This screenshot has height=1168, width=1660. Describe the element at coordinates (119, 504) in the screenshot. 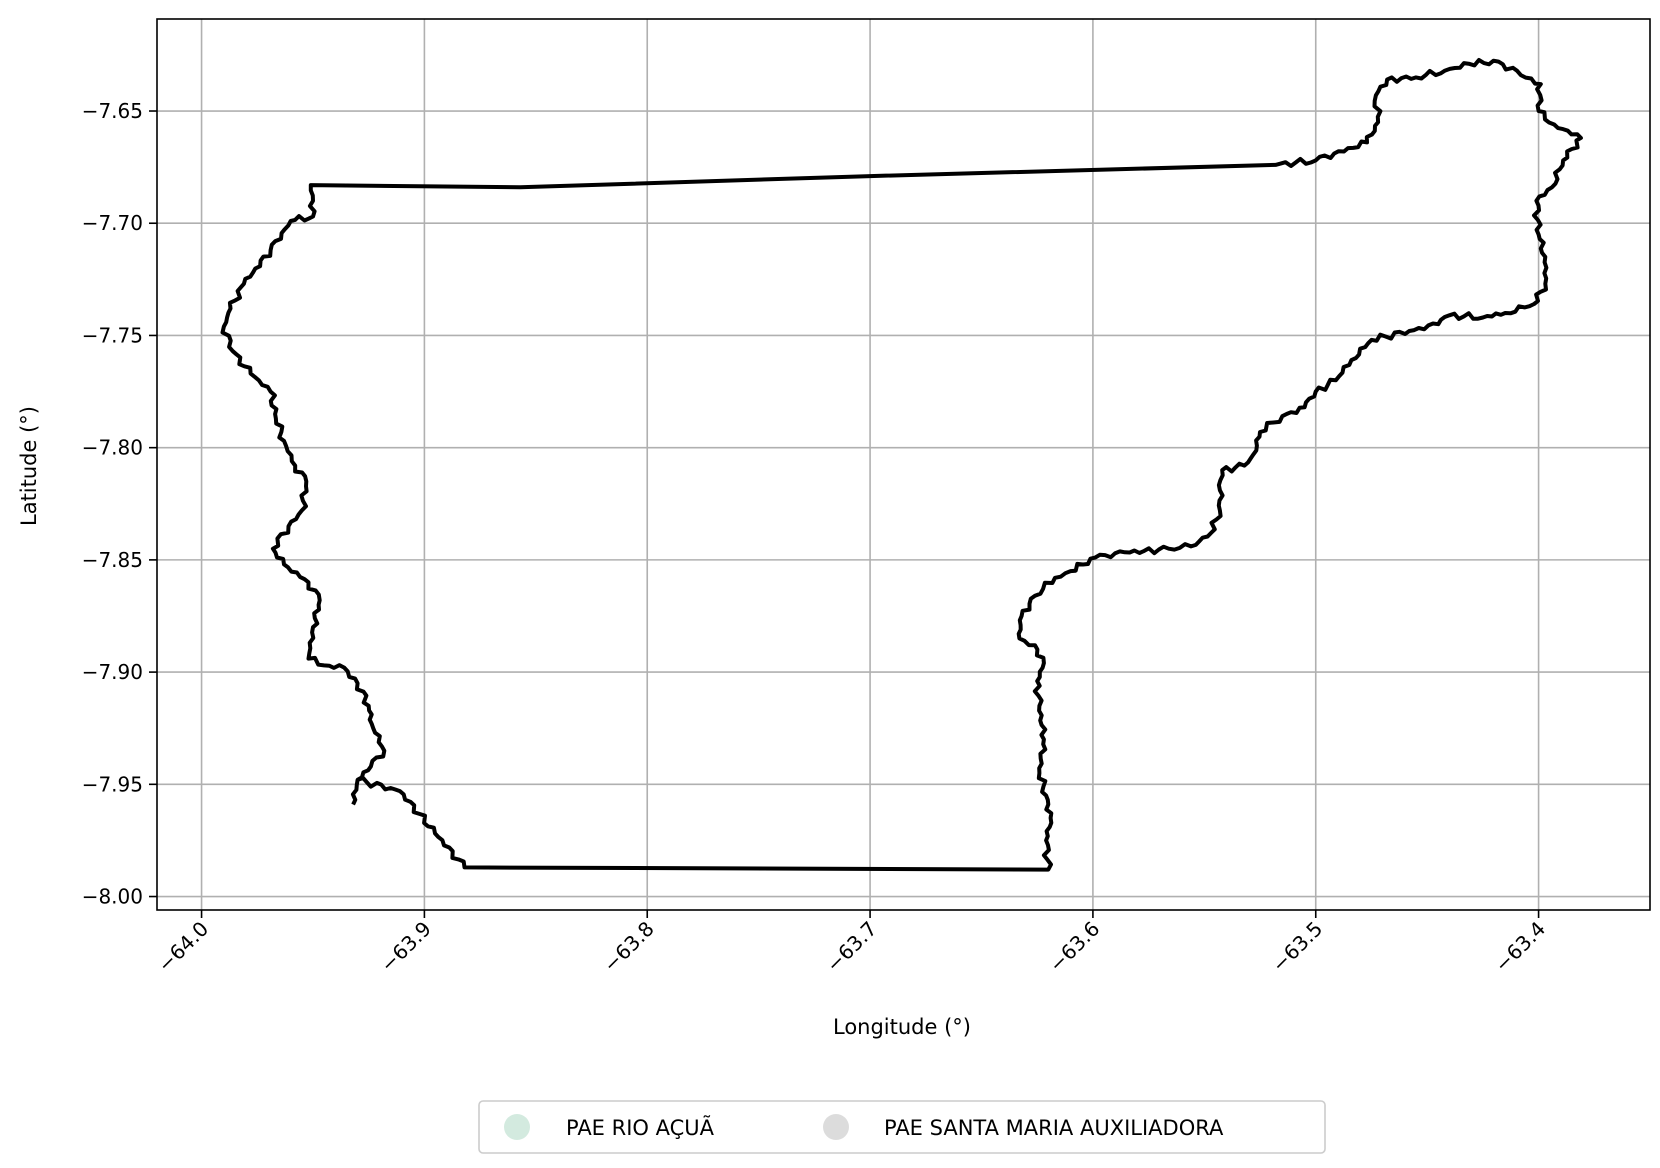

I see `y-axis-ticks: −7.65 −7.70 −7.75 −7.80 −7.85 −7.90 −7.95 −8.00` at that location.